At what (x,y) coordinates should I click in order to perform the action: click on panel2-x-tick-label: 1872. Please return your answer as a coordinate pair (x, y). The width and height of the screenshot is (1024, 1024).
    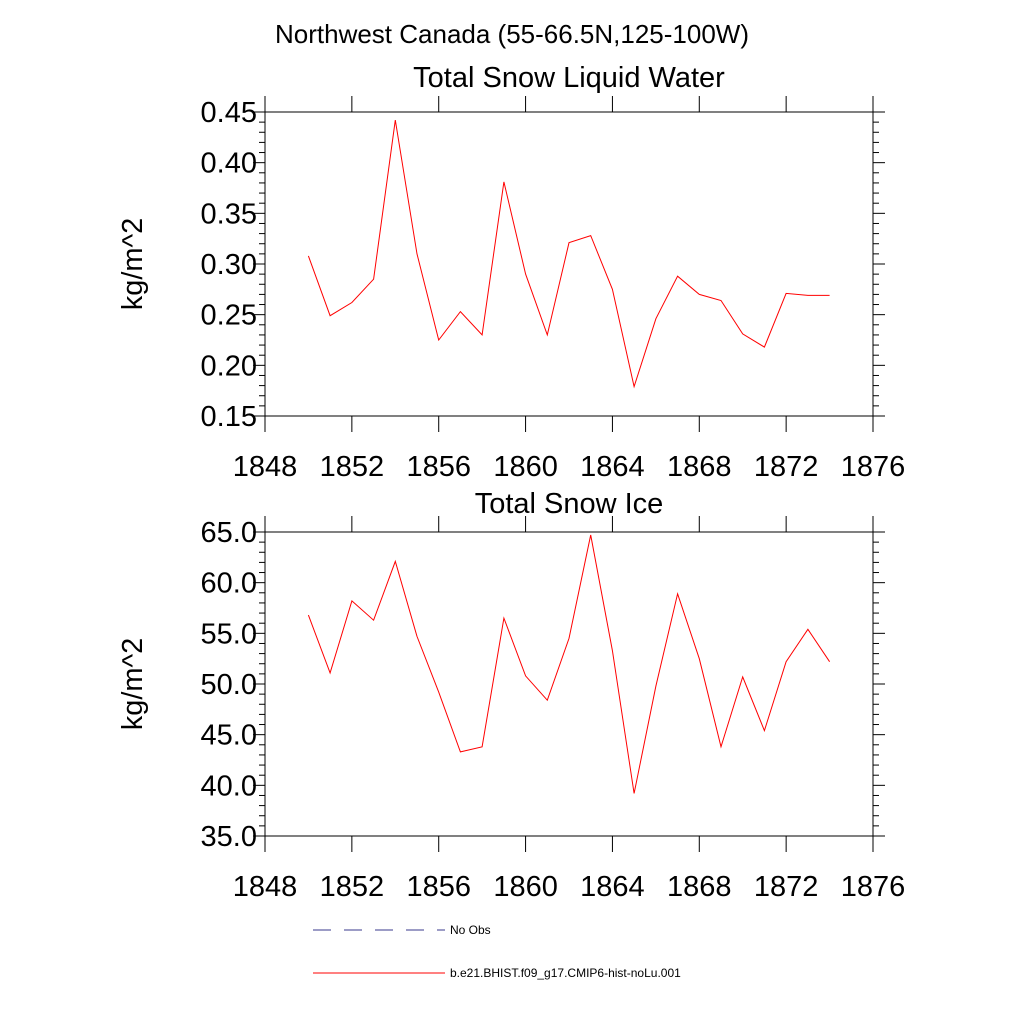
    Looking at the image, I should click on (786, 887).